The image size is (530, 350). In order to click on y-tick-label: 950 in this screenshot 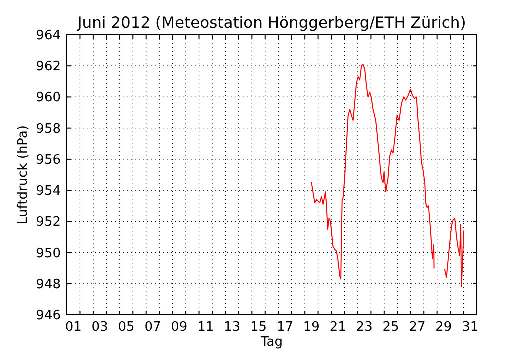, I will do `click(48, 254)`.